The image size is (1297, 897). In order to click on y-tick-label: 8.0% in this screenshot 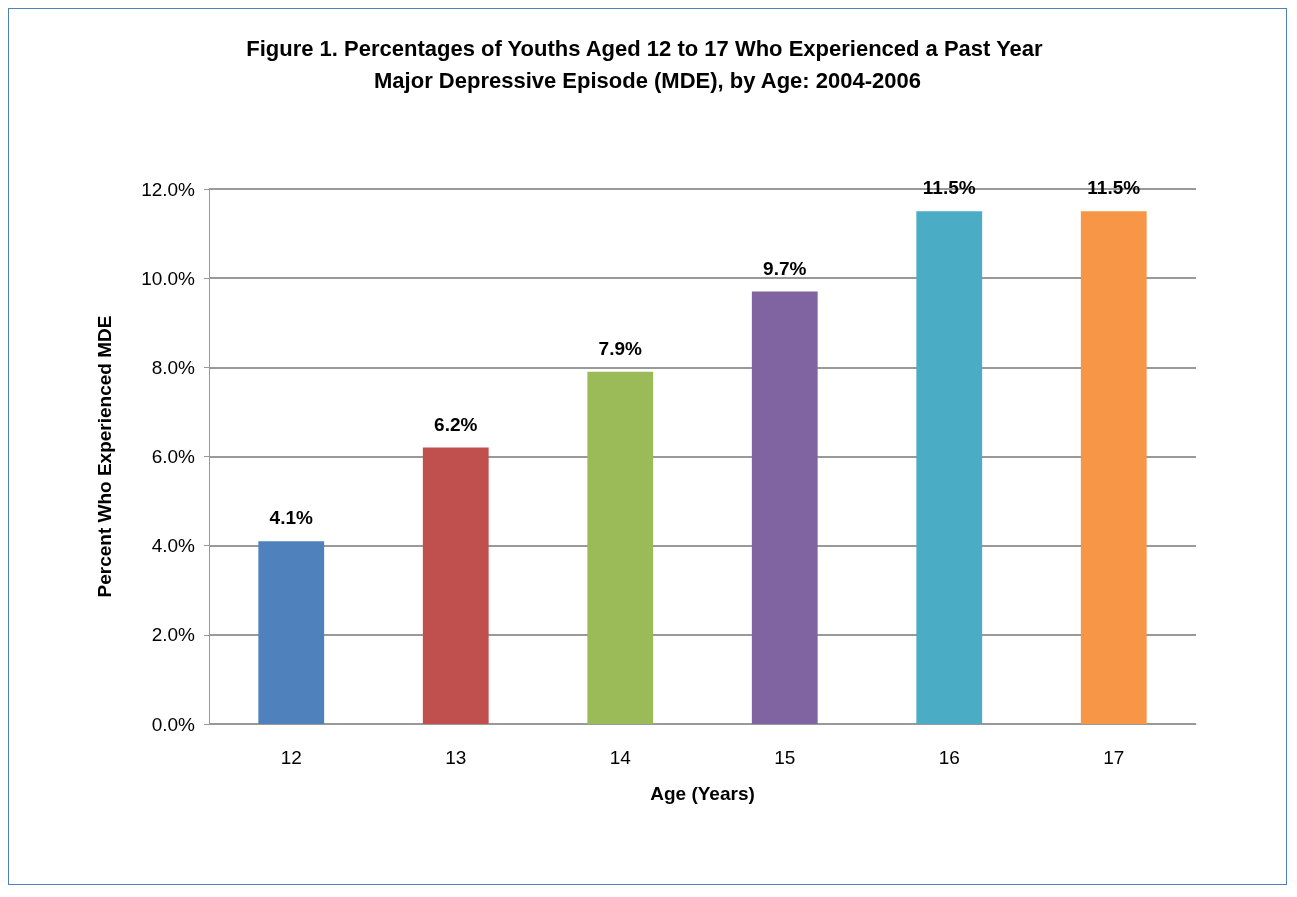, I will do `click(173, 367)`.